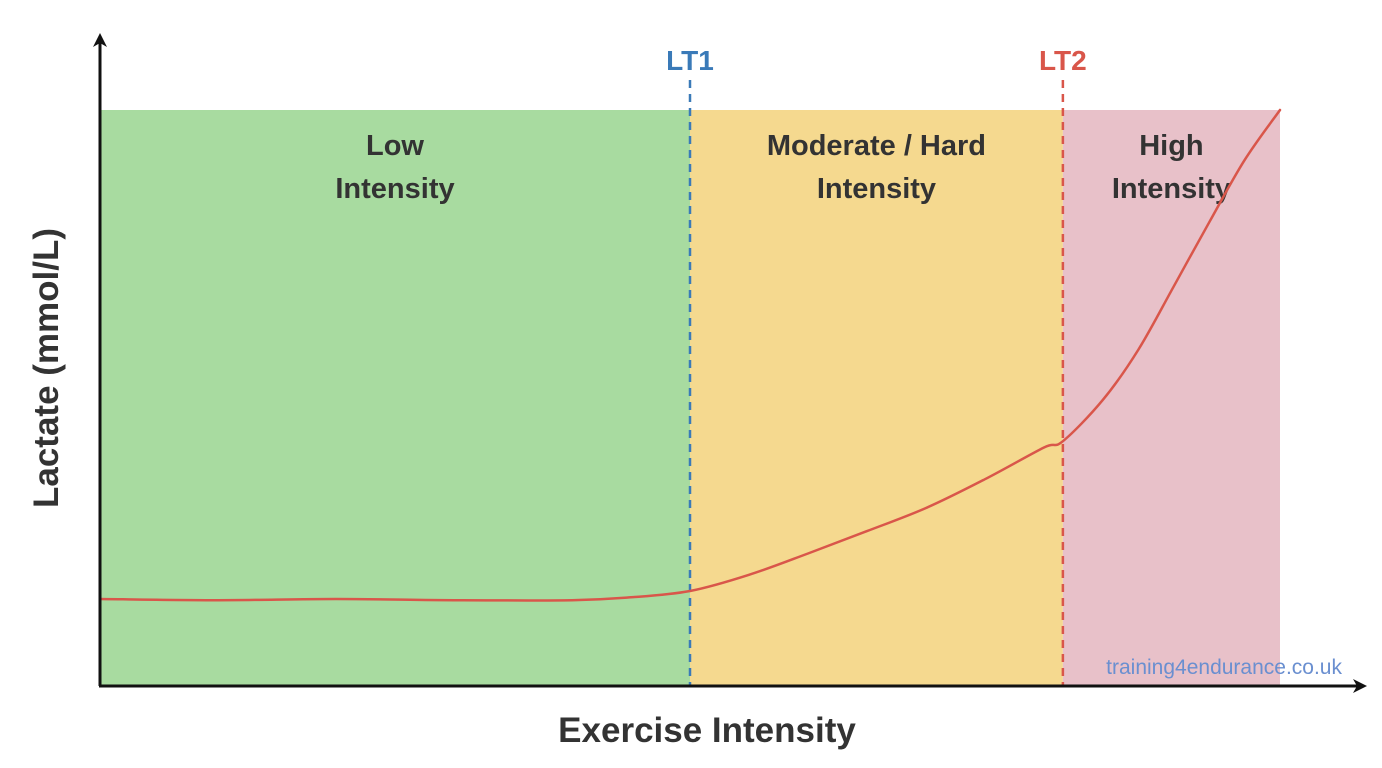  Describe the element at coordinates (690, 60) in the screenshot. I see `threshold-label-lt1: LT1` at that location.